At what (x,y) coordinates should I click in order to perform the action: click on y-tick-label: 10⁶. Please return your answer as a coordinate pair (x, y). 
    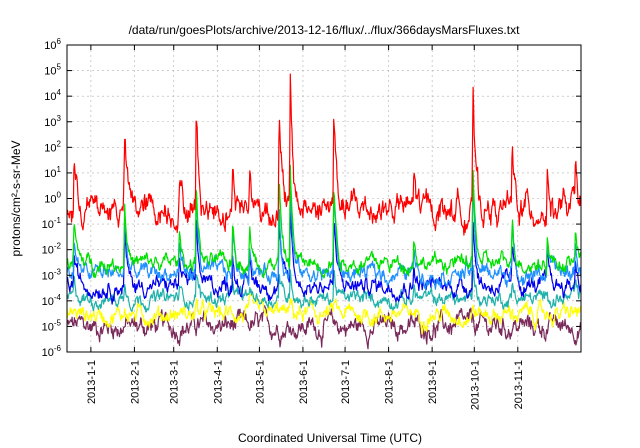
    Looking at the image, I should click on (52, 44).